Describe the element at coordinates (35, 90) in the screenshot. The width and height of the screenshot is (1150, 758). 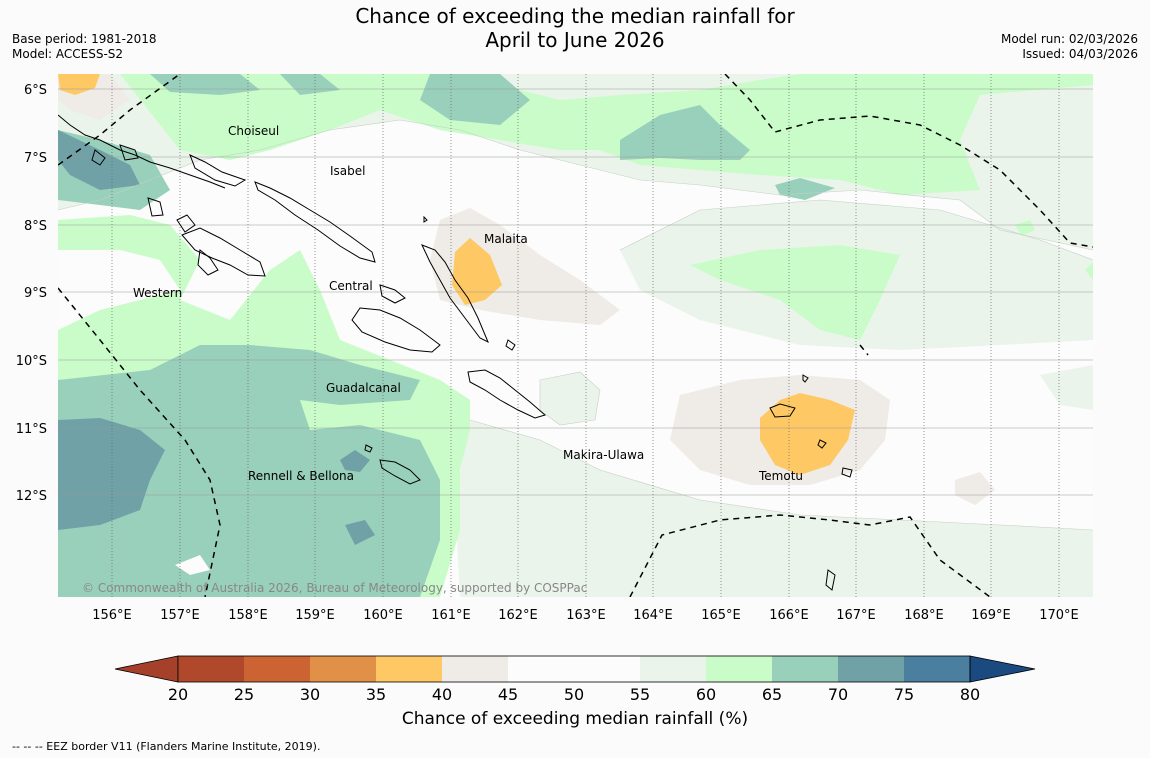
I see `lat-label: 6°S` at that location.